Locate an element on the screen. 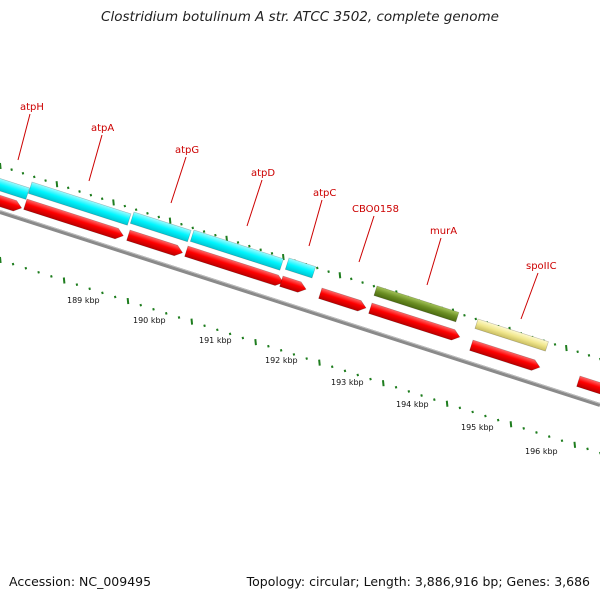  cds-arrow-1-shape is located at coordinates (73, 219).